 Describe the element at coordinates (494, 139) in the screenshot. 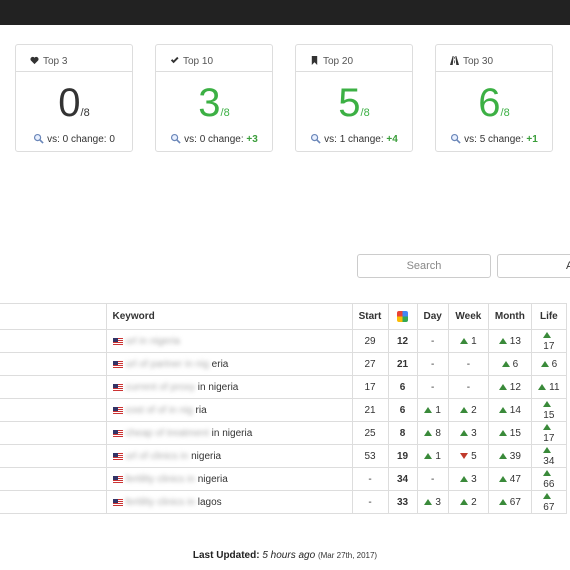

I see `card-footer: vs: 5 change: +1` at that location.